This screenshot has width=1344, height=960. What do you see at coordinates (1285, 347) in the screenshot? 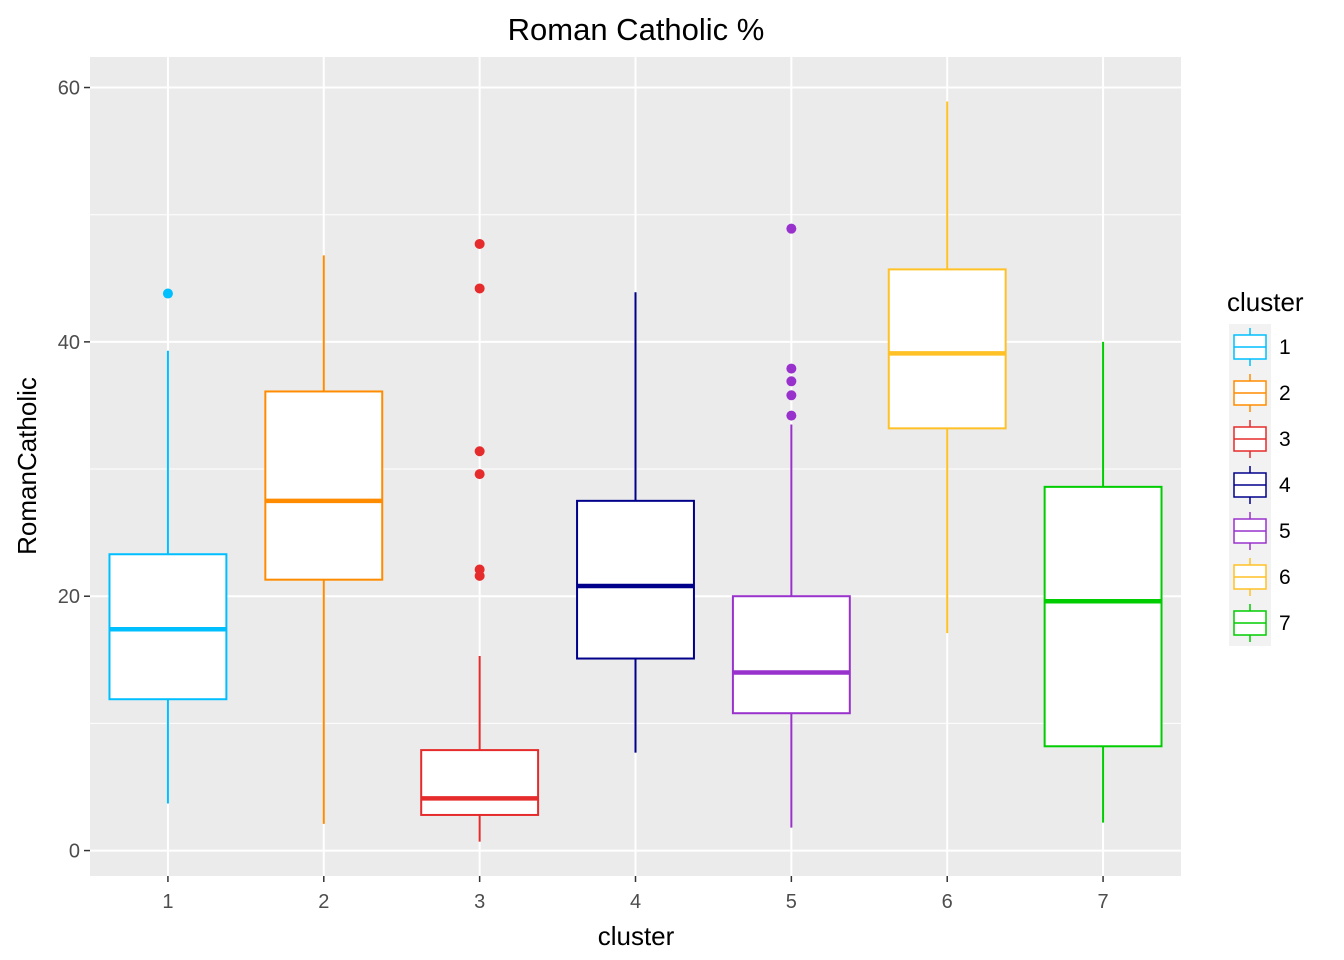
I see `legend-label: 1` at bounding box center [1285, 347].